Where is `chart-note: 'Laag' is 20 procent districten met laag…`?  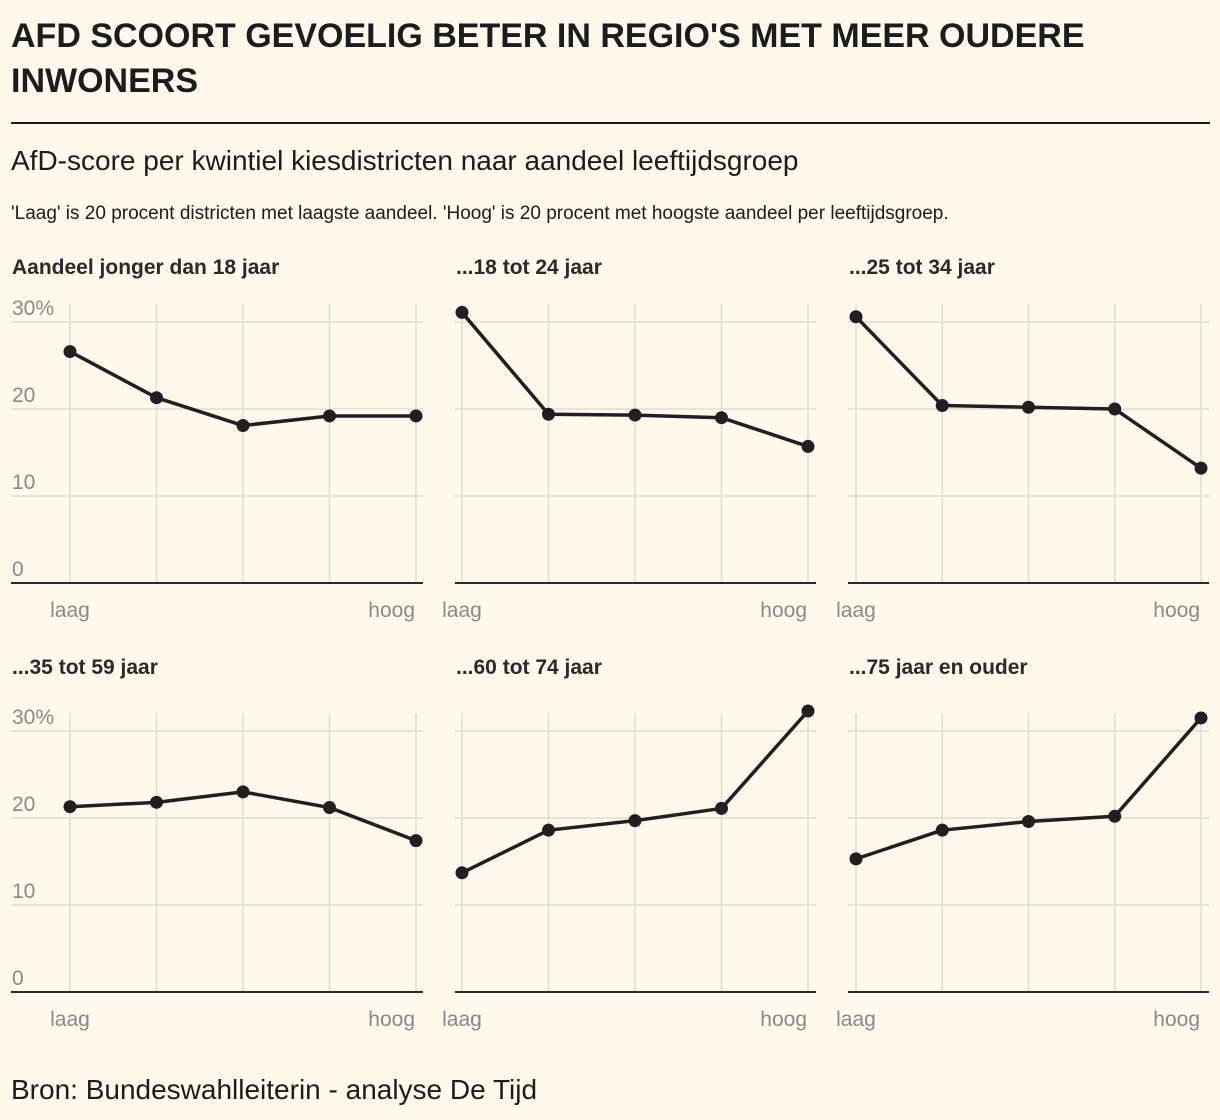
chart-note: 'Laag' is 20 procent districten met laag… is located at coordinates (480, 213).